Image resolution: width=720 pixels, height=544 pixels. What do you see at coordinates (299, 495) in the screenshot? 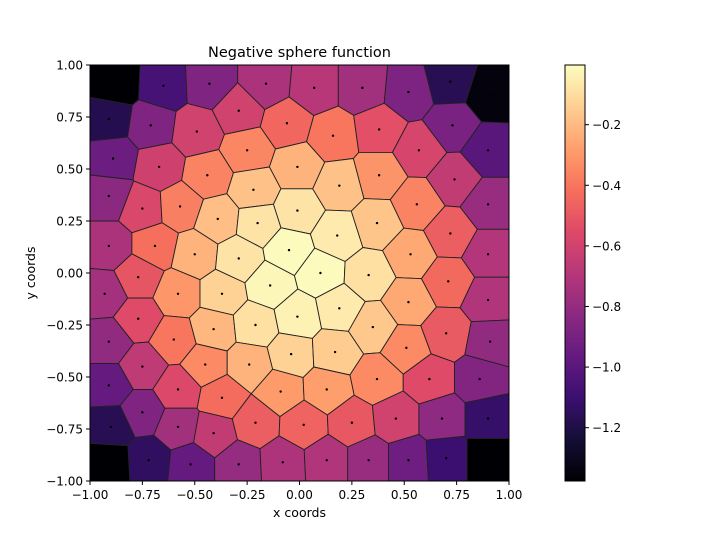
I see `x-tick-label: 0.00` at bounding box center [299, 495].